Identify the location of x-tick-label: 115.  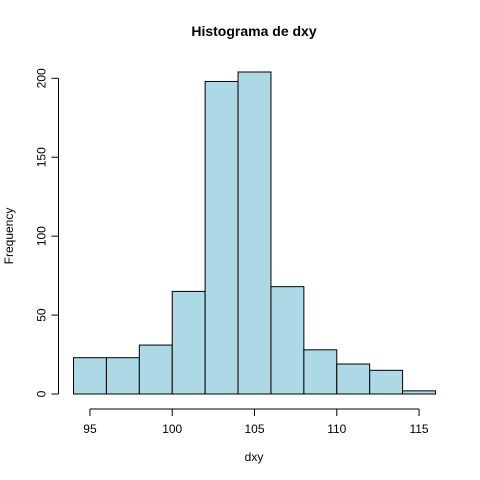
(418, 429).